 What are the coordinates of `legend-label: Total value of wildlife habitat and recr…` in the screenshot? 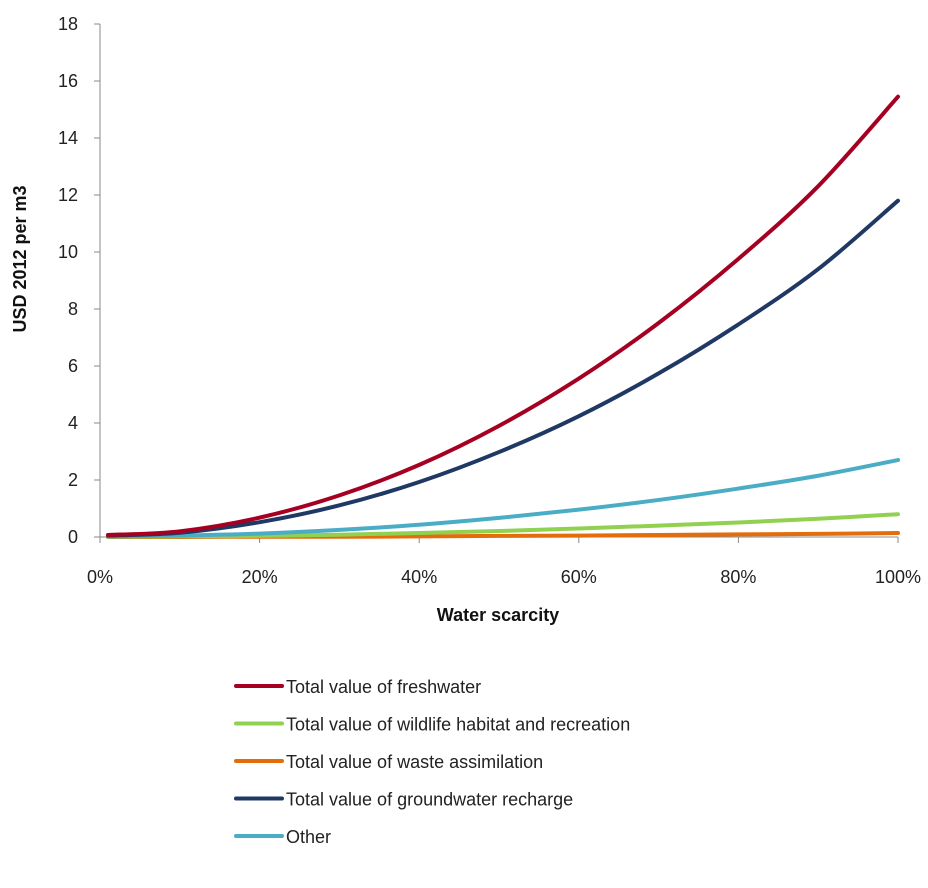 It's located at (458, 725).